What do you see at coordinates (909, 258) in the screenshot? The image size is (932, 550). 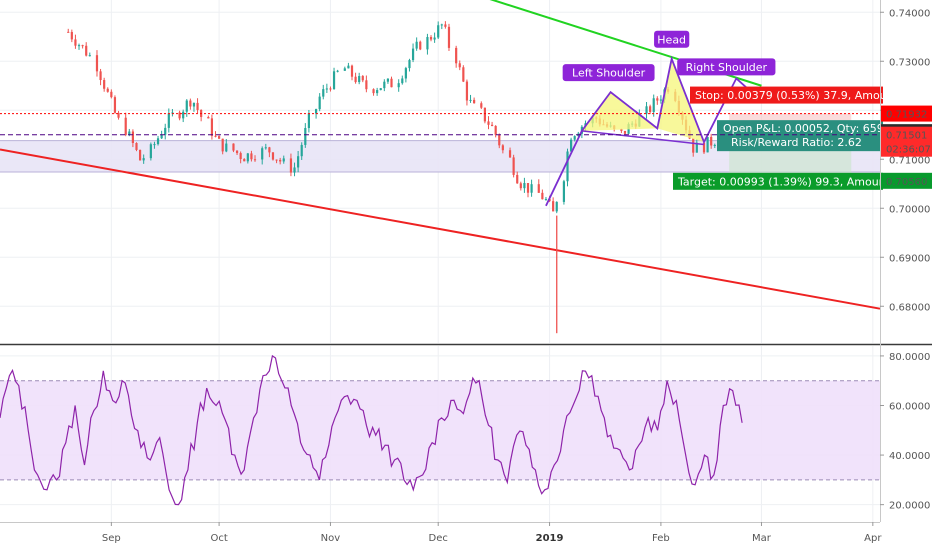 I see `price-axis-tick-label: 0.69000` at bounding box center [909, 258].